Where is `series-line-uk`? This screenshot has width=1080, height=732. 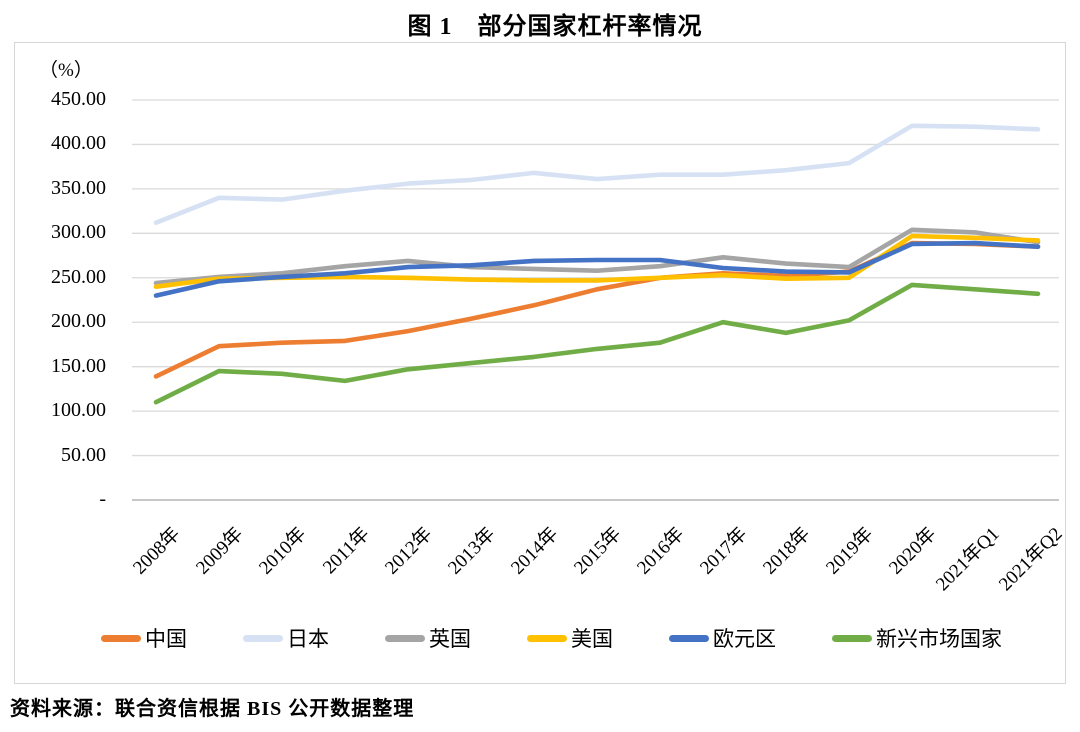
series-line-uk is located at coordinates (597, 256).